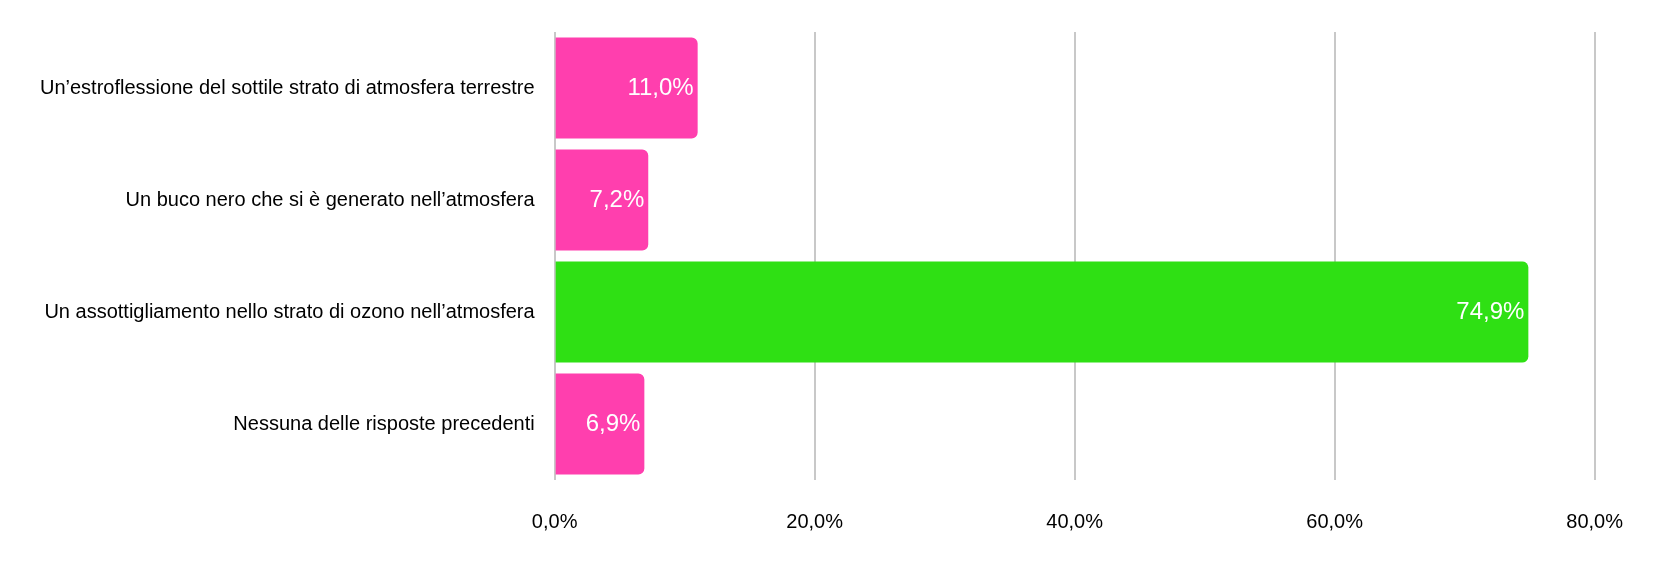 The height and width of the screenshot is (574, 1653). I want to click on x-tick-label: 0,0%, so click(554, 520).